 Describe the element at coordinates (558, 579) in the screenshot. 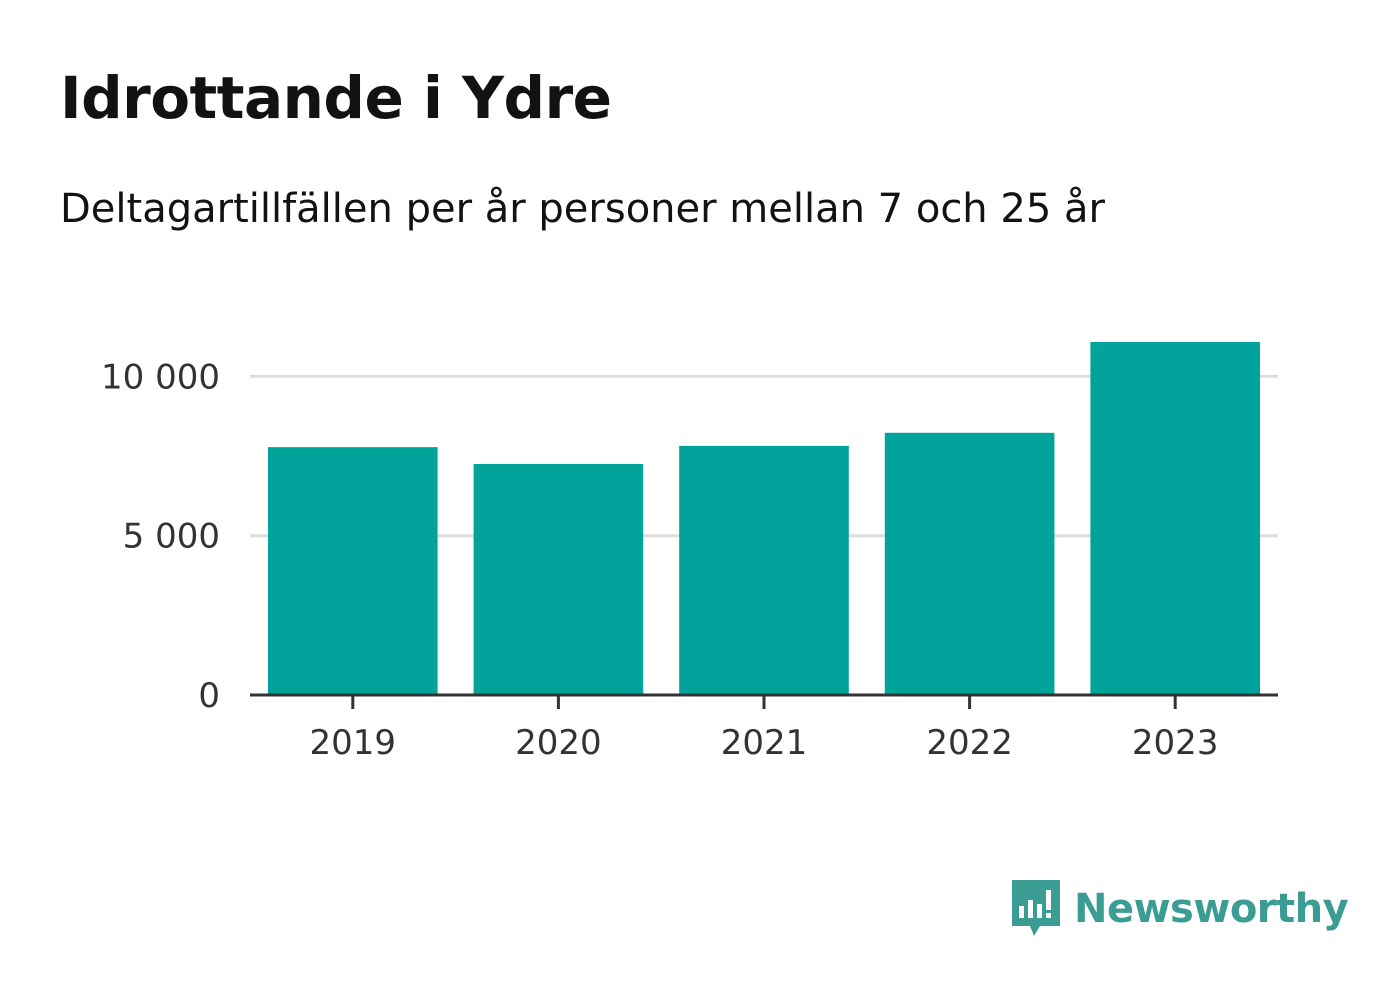

I see `bar-2020` at that location.